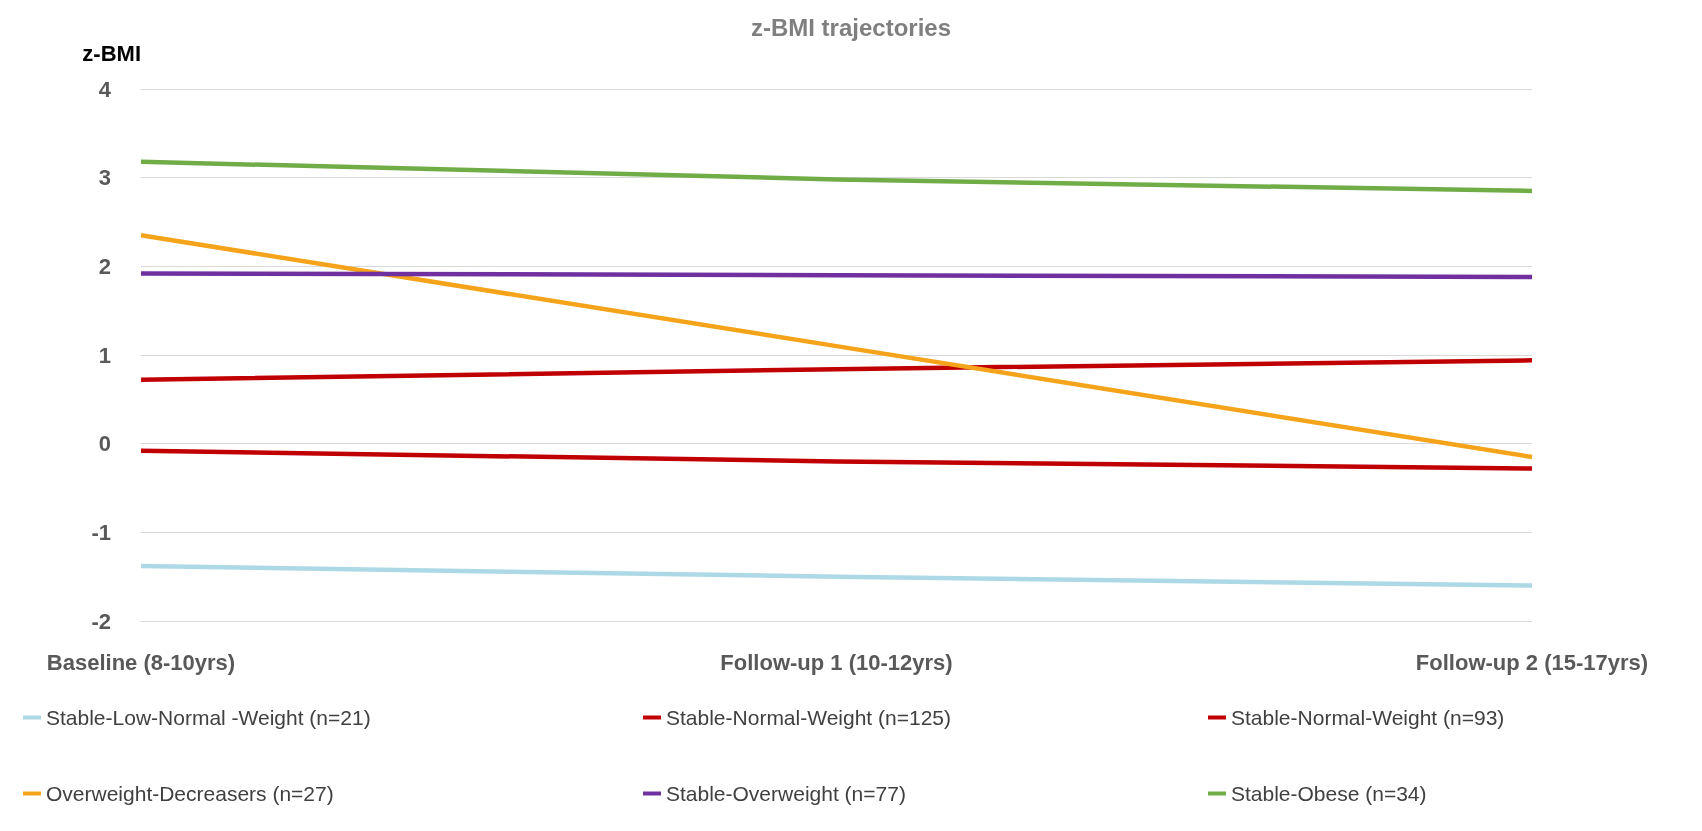  Describe the element at coordinates (104, 355) in the screenshot. I see `y-tick-label: 1` at that location.